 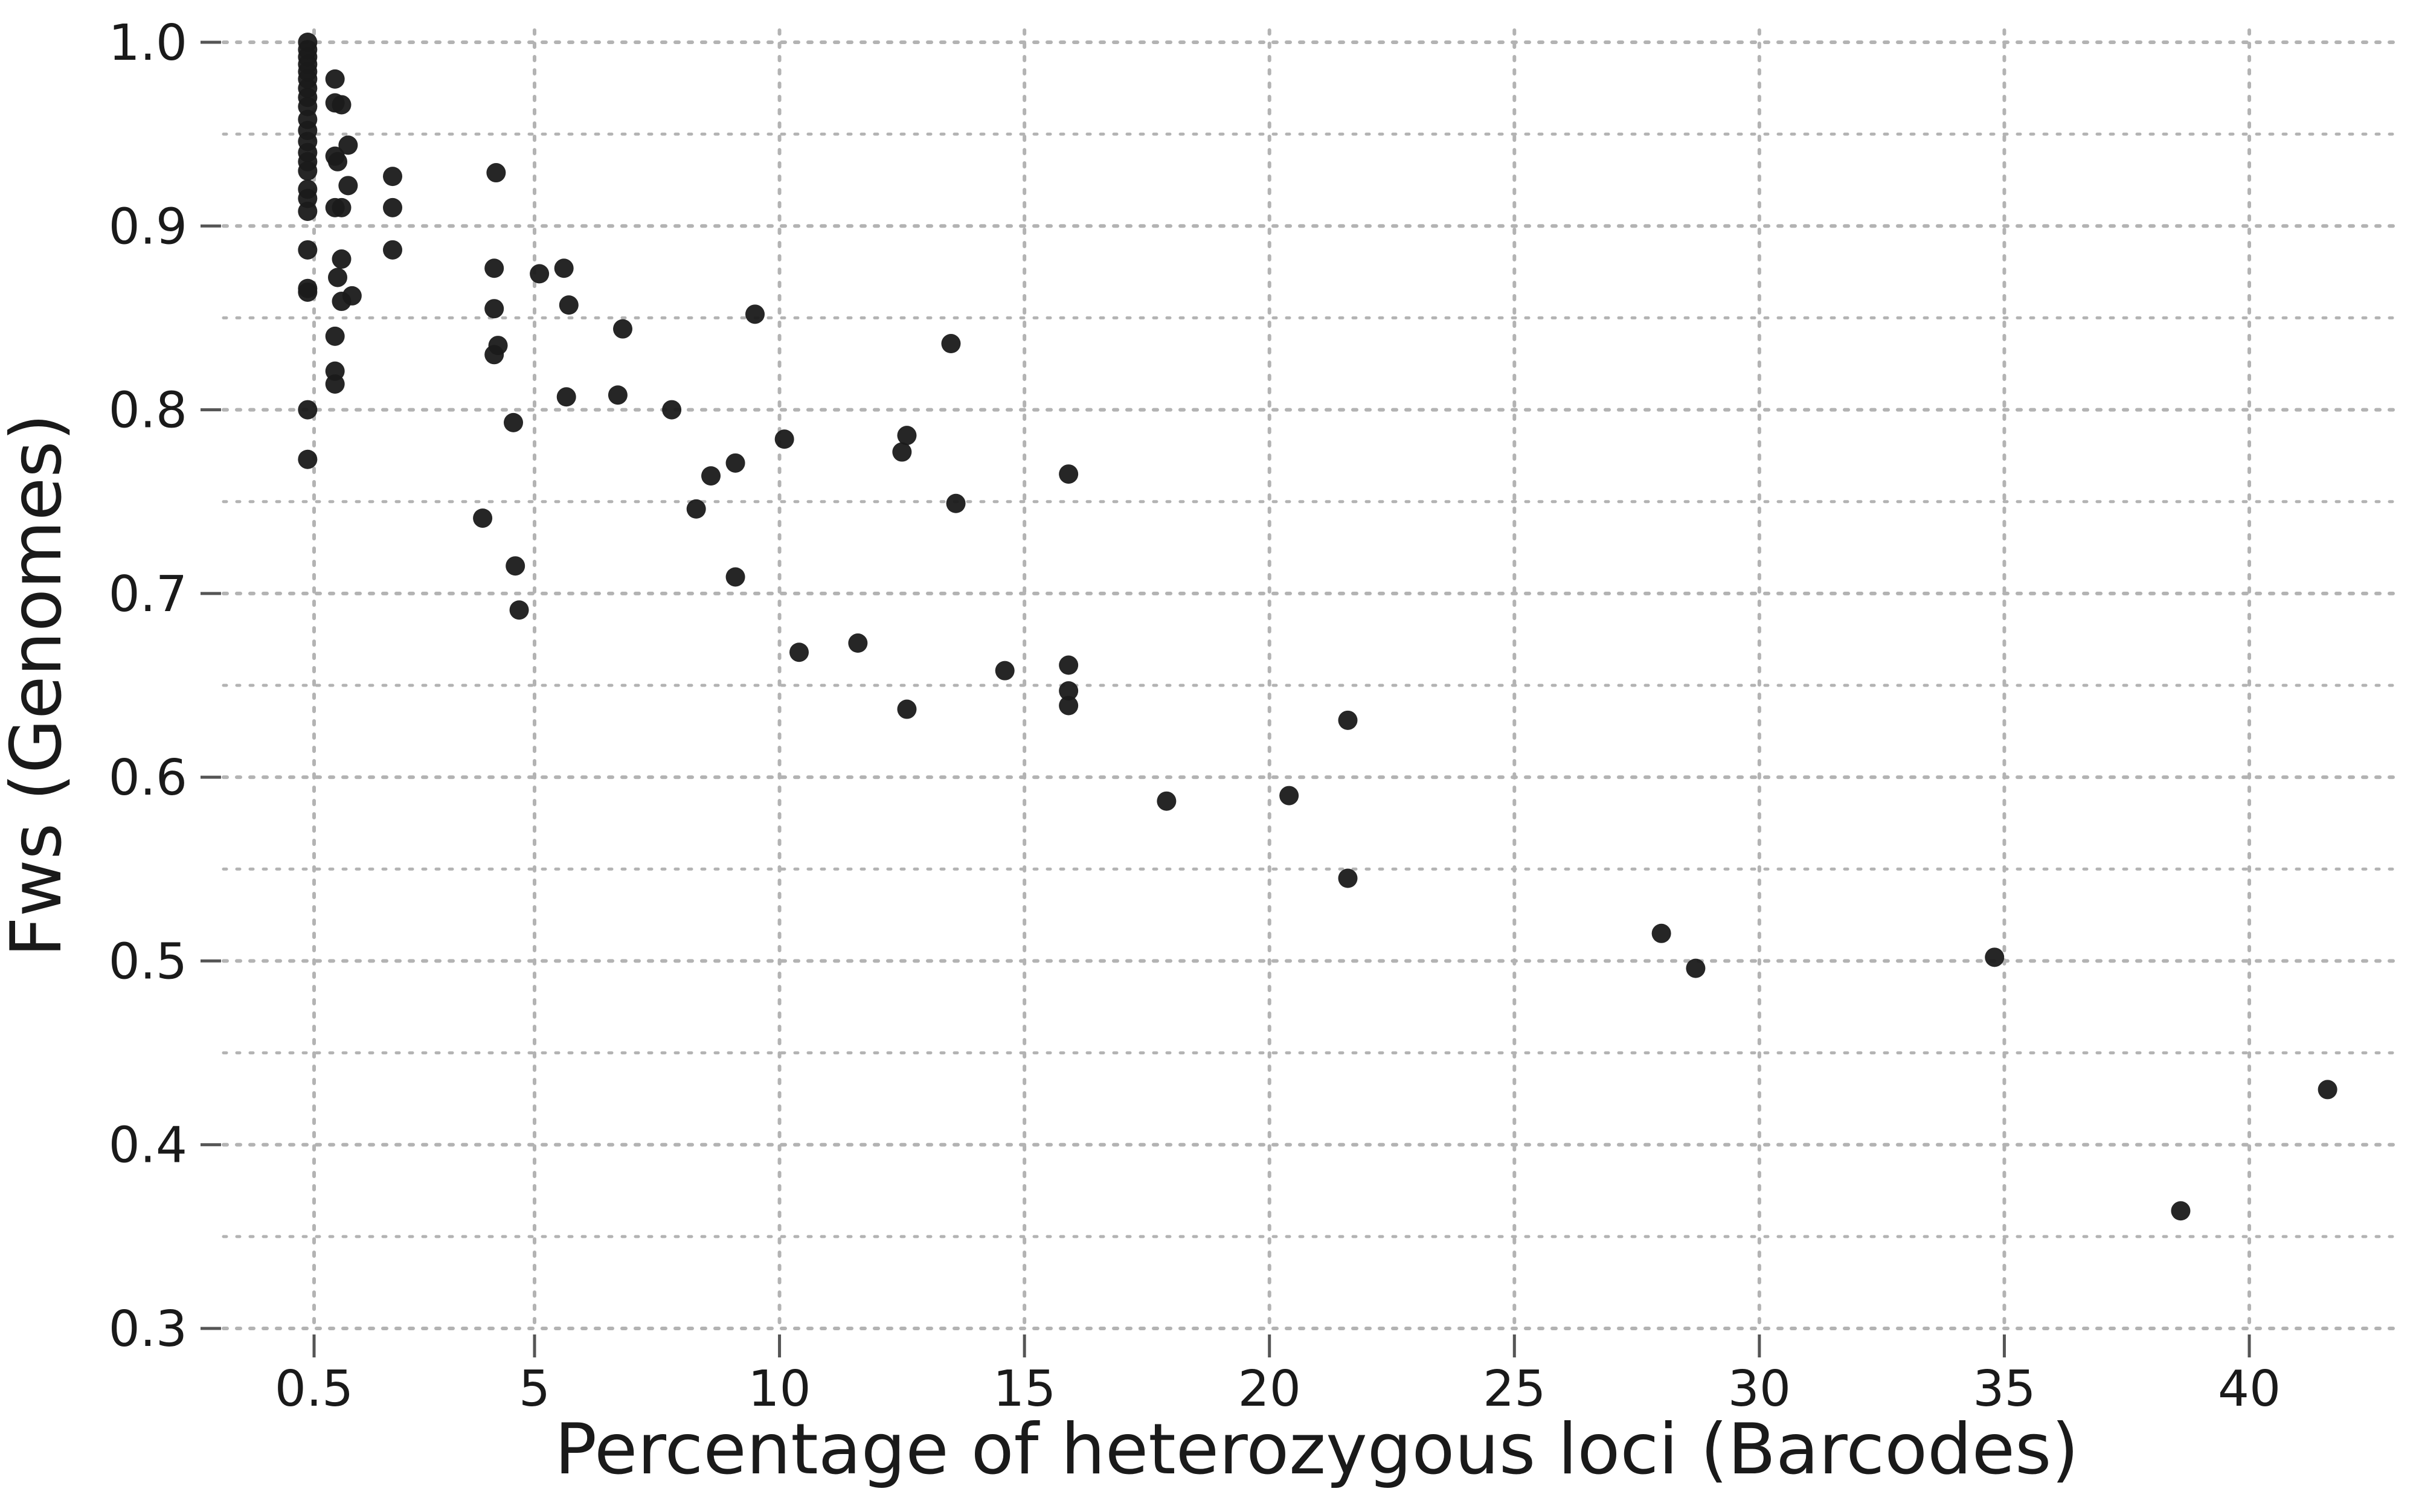 I want to click on y-tick-label: 1.0, so click(x=148, y=43).